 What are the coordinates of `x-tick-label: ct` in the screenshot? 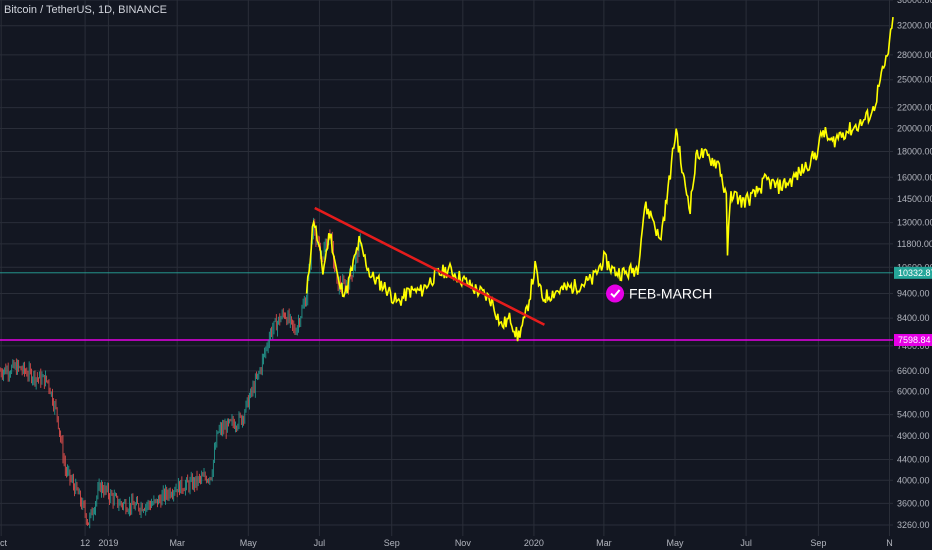 It's located at (4, 543).